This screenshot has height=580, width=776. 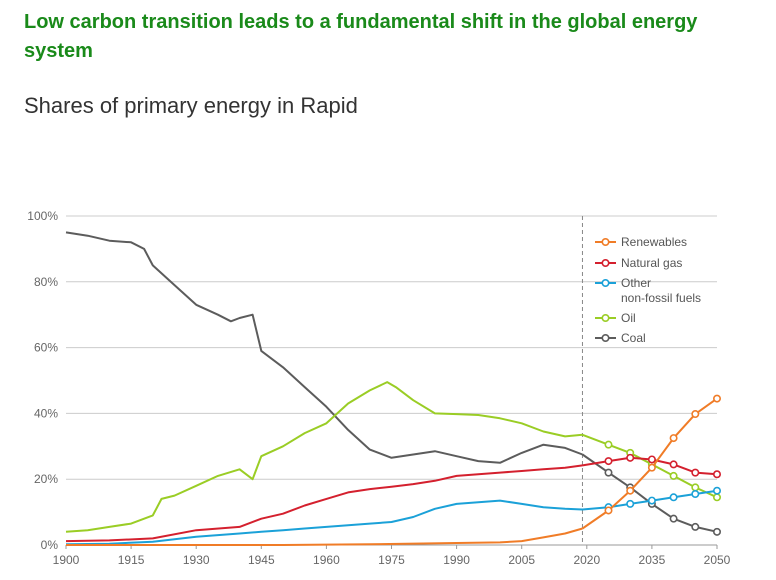 I want to click on x-tick-label: 2020, so click(x=586, y=560).